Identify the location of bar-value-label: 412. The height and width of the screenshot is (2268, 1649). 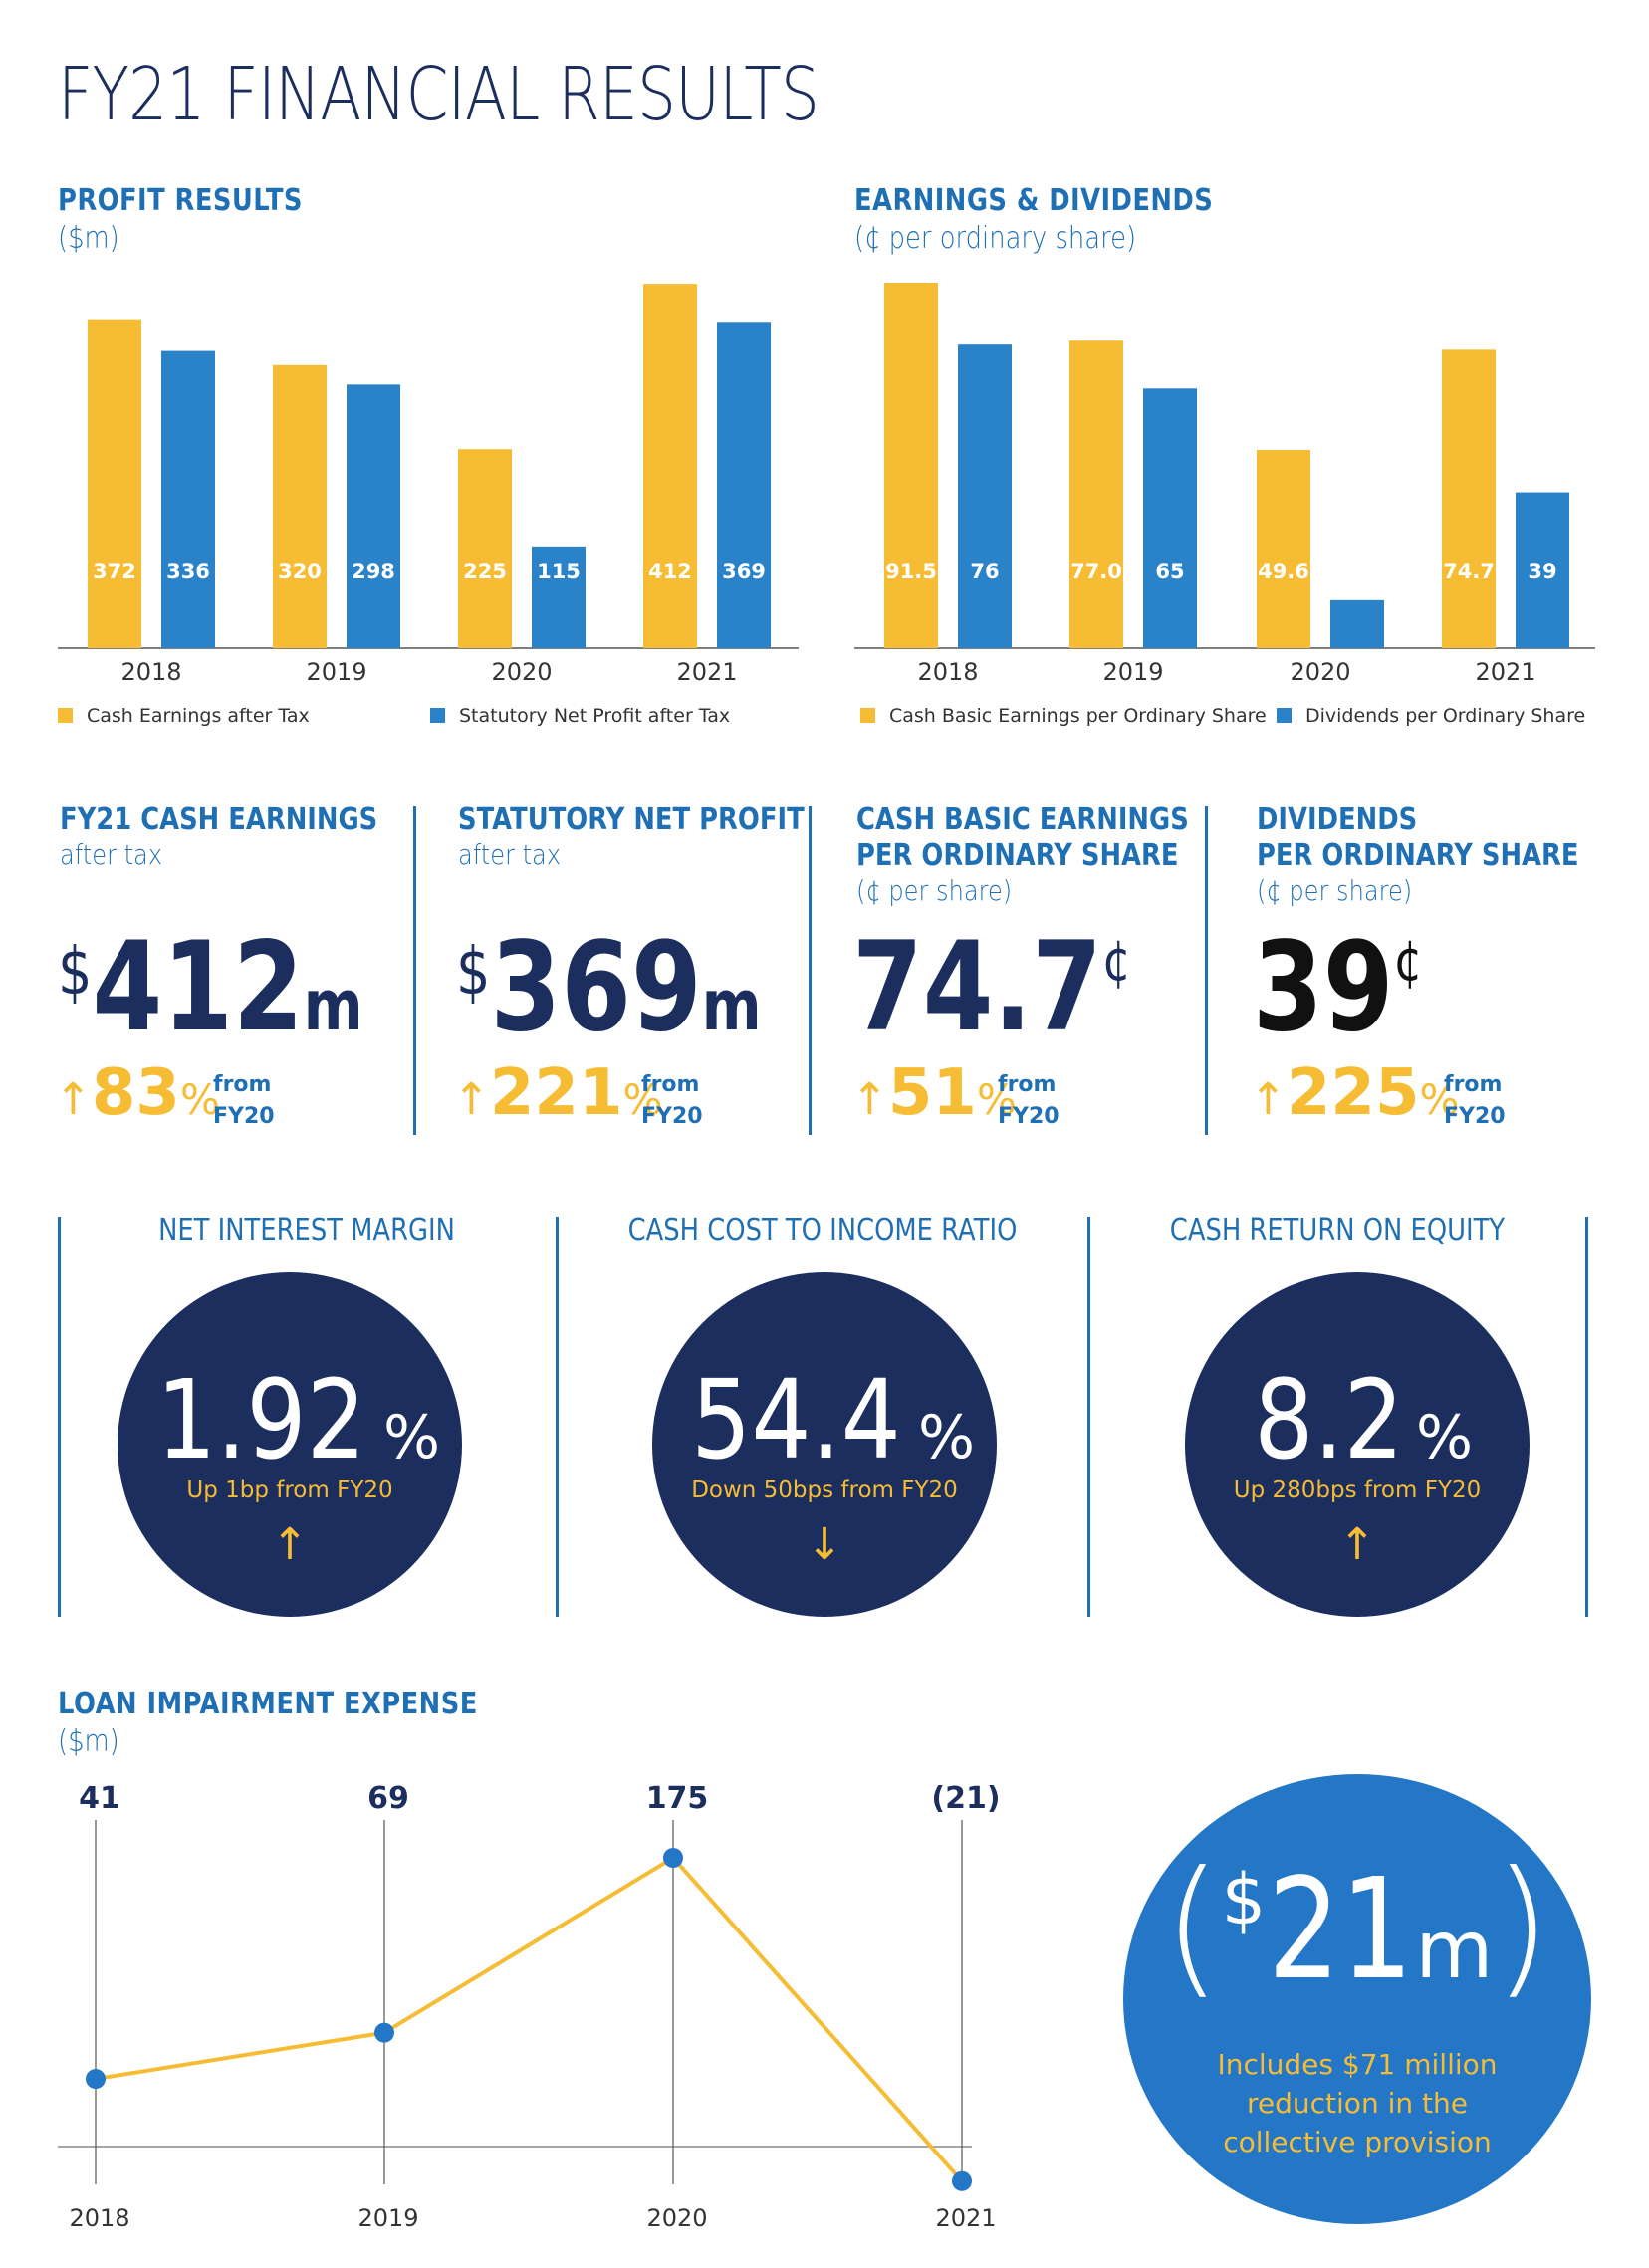
(670, 571).